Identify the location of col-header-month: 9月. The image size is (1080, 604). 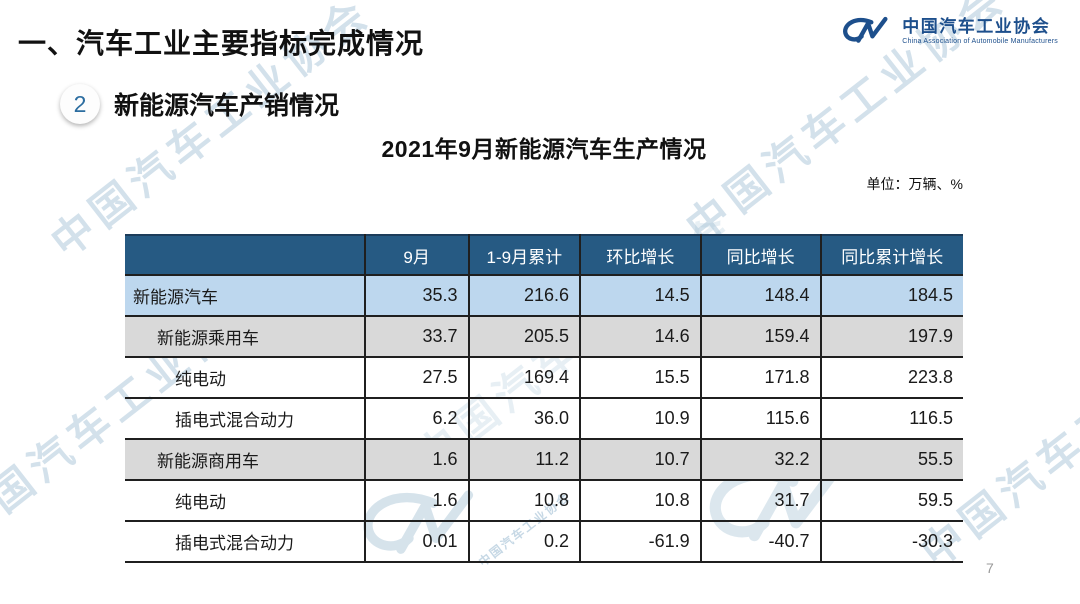
(416, 255).